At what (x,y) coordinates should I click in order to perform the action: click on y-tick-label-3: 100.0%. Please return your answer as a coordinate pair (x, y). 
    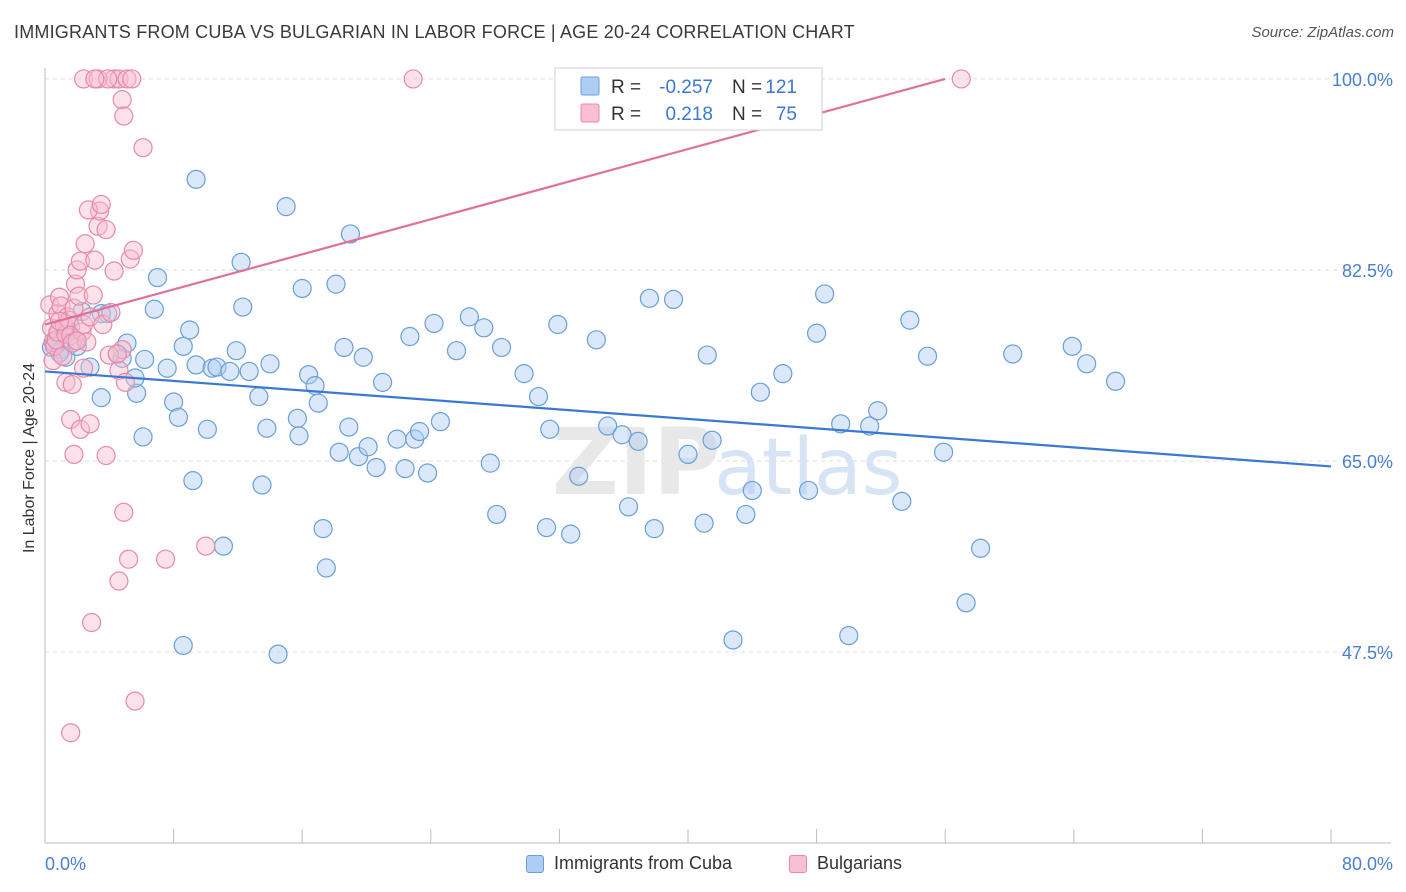
    Looking at the image, I should click on (1362, 80).